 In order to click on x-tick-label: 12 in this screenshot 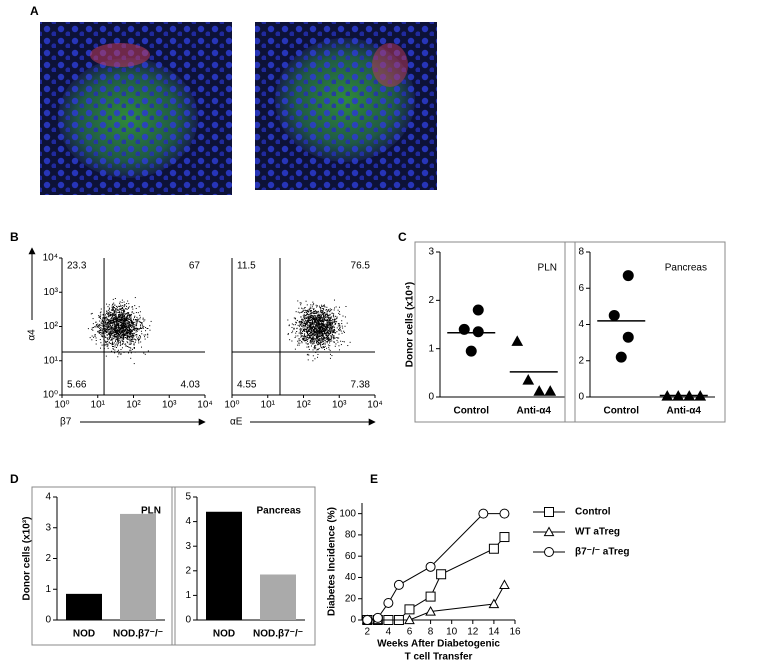, I will do `click(473, 632)`.